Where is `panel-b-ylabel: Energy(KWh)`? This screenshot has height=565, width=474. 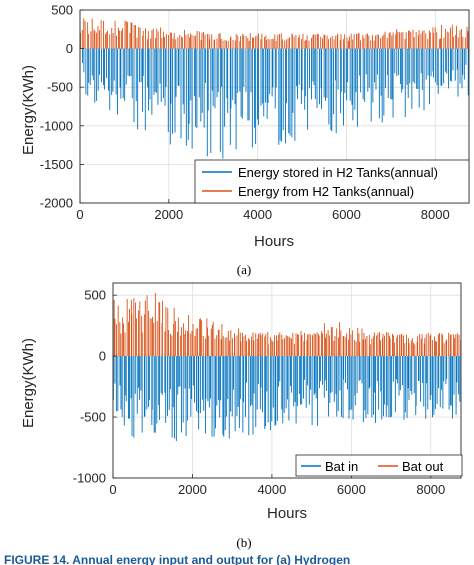
panel-b-ylabel: Energy(KWh) is located at coordinates (28, 383).